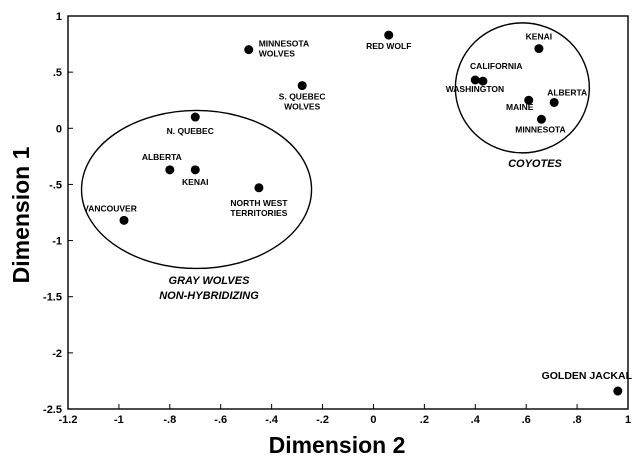  What do you see at coordinates (302, 97) in the screenshot?
I see `point-label: S. QUEBEC` at bounding box center [302, 97].